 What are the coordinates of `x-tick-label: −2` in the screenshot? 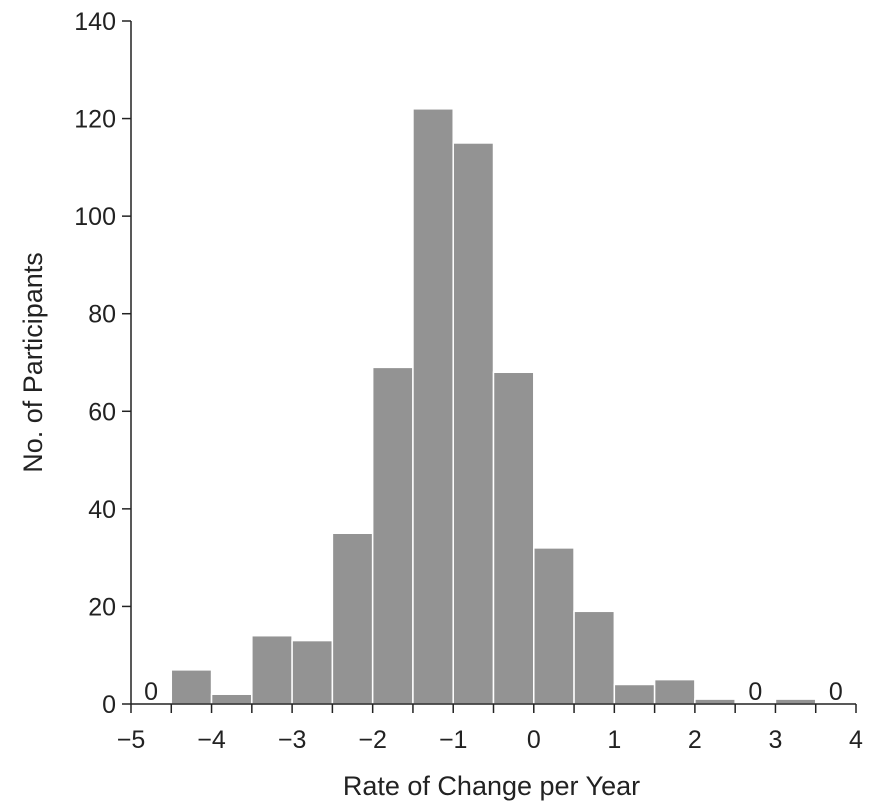 It's located at (372, 740).